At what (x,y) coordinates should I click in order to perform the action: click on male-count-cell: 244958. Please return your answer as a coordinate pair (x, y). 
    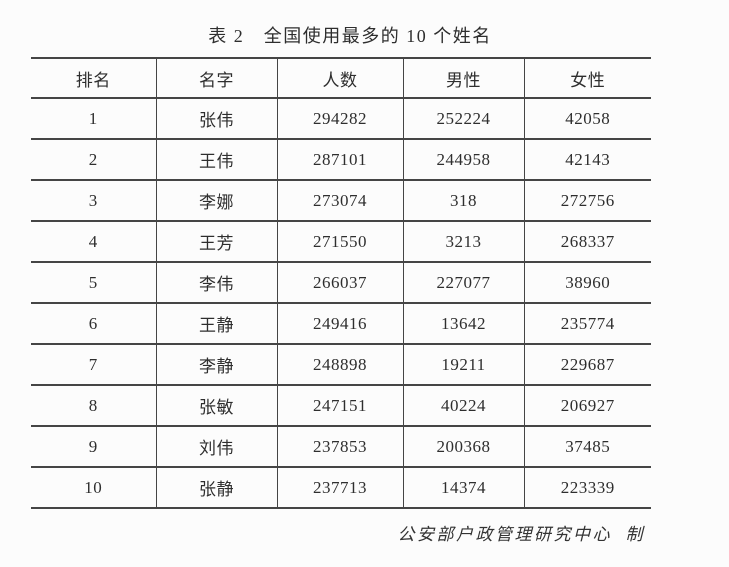
    Looking at the image, I should click on (464, 160).